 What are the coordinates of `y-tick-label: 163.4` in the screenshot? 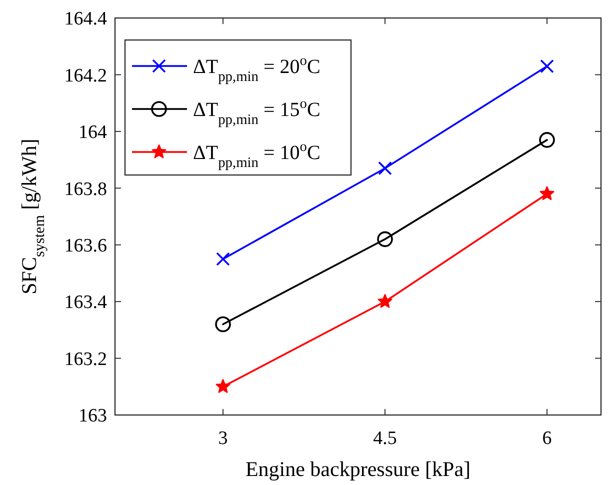 It's located at (86, 303).